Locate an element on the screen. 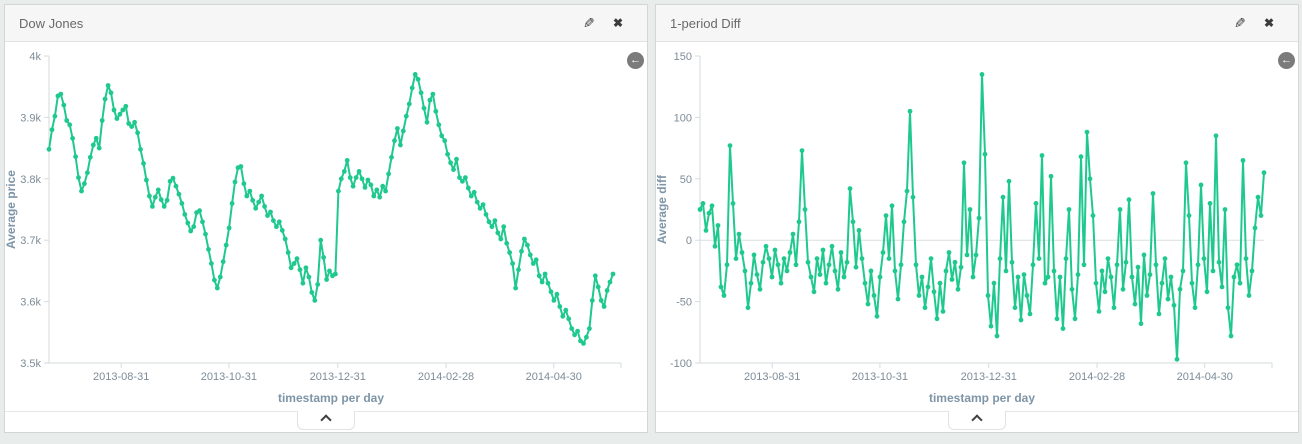 This screenshot has width=1302, height=444. panel-title: 1-period Diff is located at coordinates (705, 23).